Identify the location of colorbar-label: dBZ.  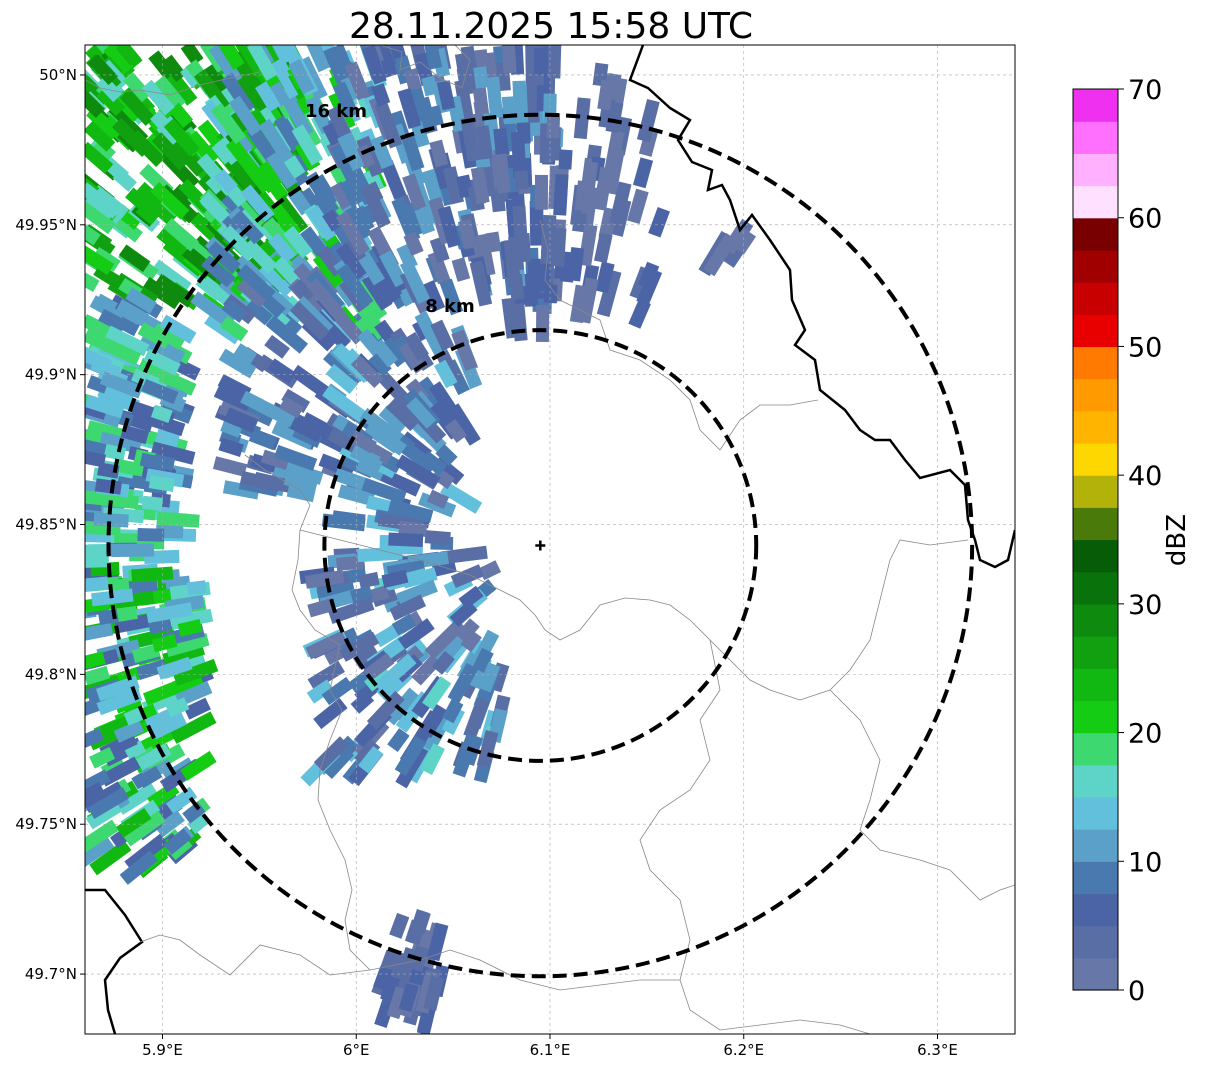
(1177, 540).